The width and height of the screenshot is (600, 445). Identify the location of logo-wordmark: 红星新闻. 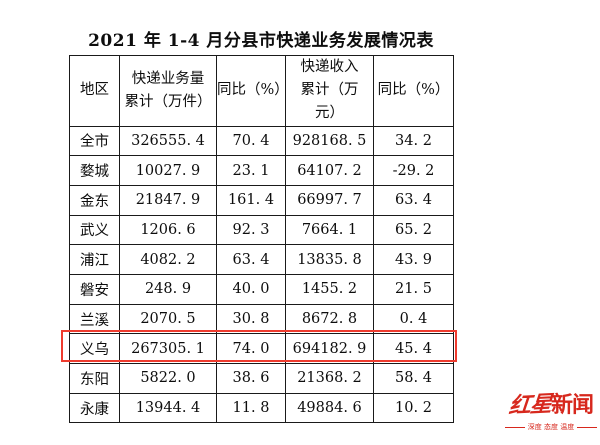
(551, 406).